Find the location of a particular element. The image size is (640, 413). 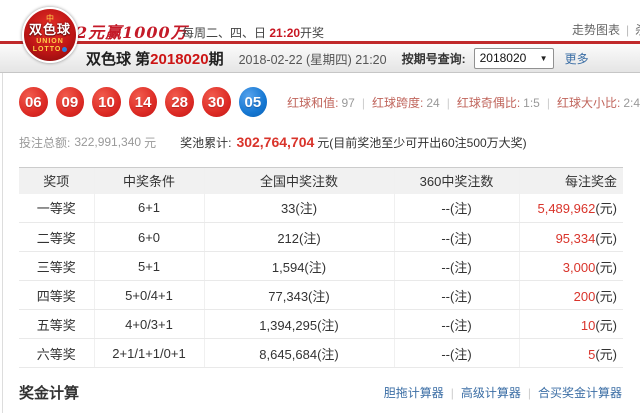

col-header-condition: 中奖条件 is located at coordinates (148, 180).